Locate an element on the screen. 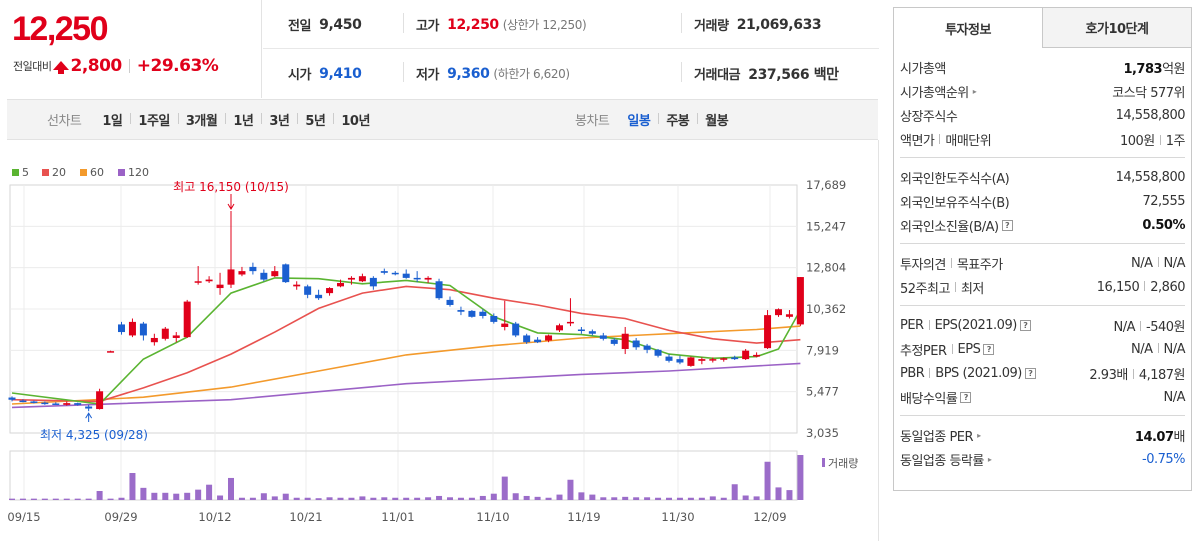 The image size is (1199, 541). info-label-text: 시가총액 is located at coordinates (923, 69).